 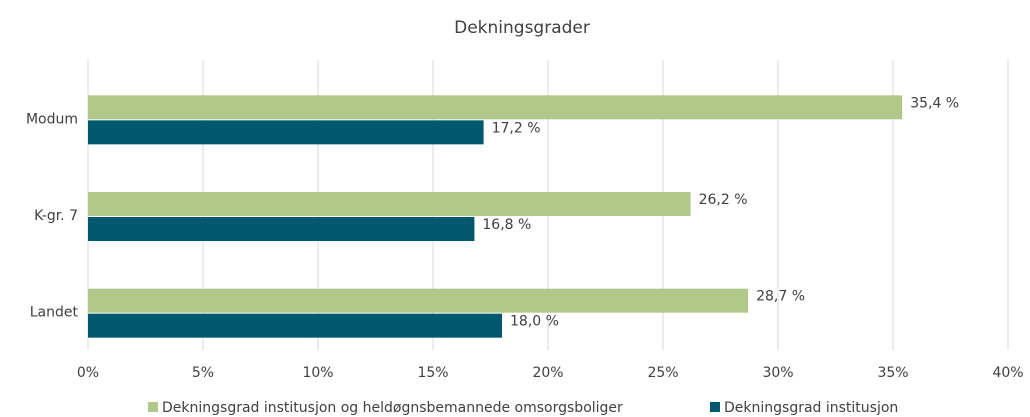 I want to click on value-label: 28,7 %, so click(x=780, y=297).